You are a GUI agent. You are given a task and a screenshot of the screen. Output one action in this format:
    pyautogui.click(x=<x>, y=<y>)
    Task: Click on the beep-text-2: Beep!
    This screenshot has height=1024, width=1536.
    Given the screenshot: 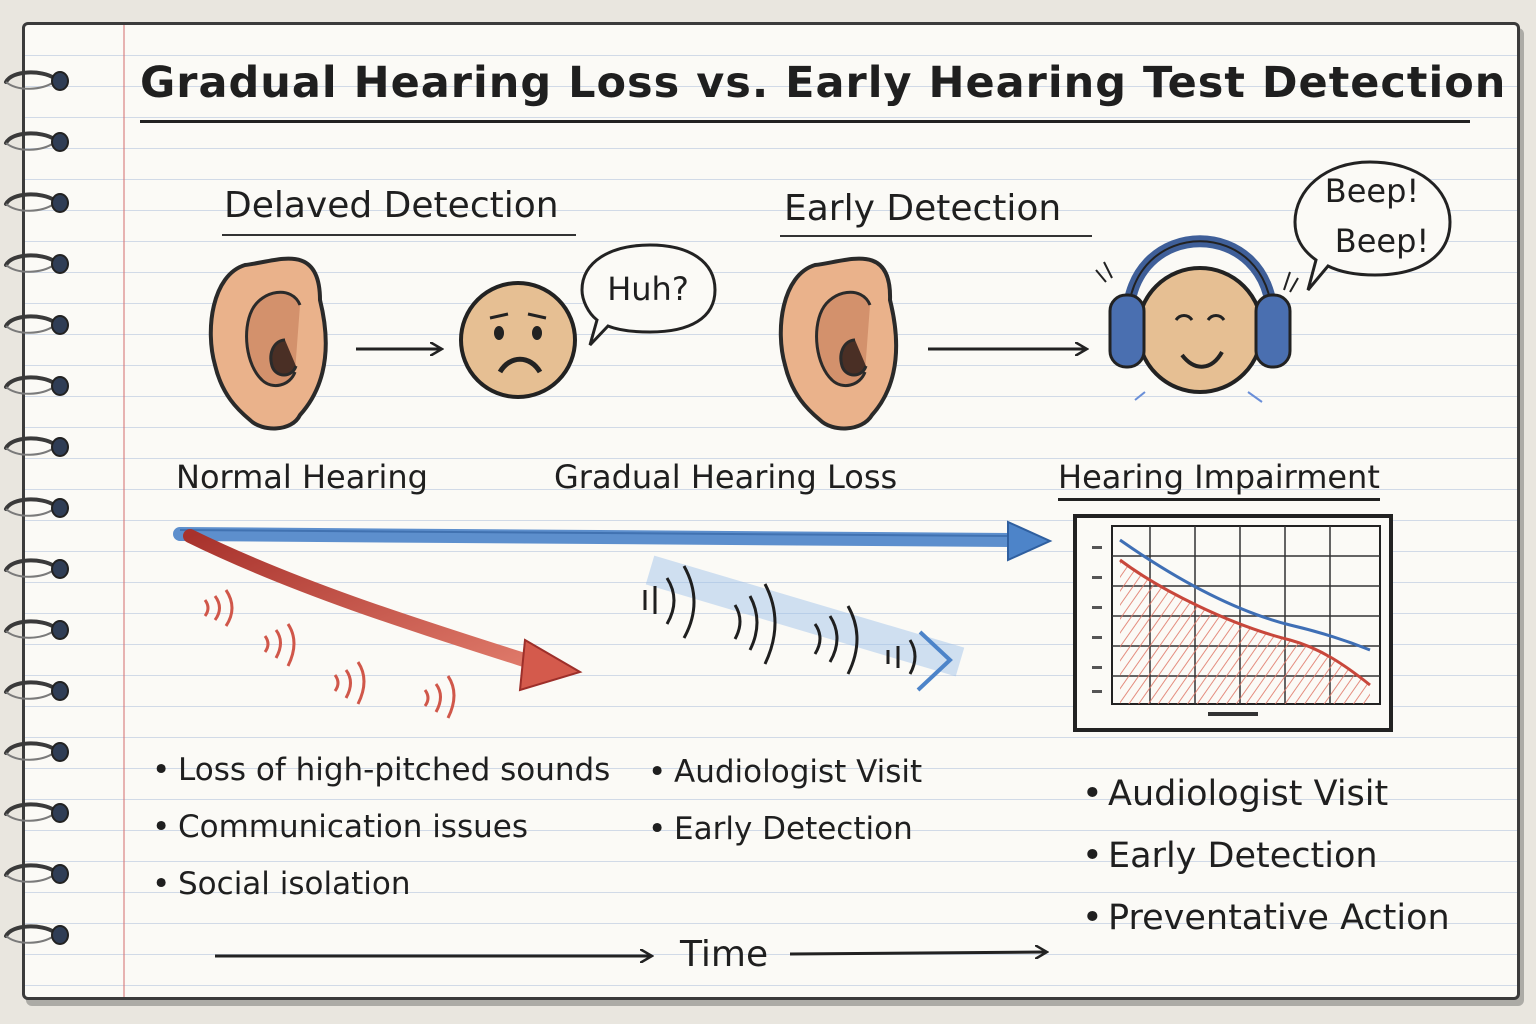 What is the action you would take?
    pyautogui.click(x=1382, y=241)
    